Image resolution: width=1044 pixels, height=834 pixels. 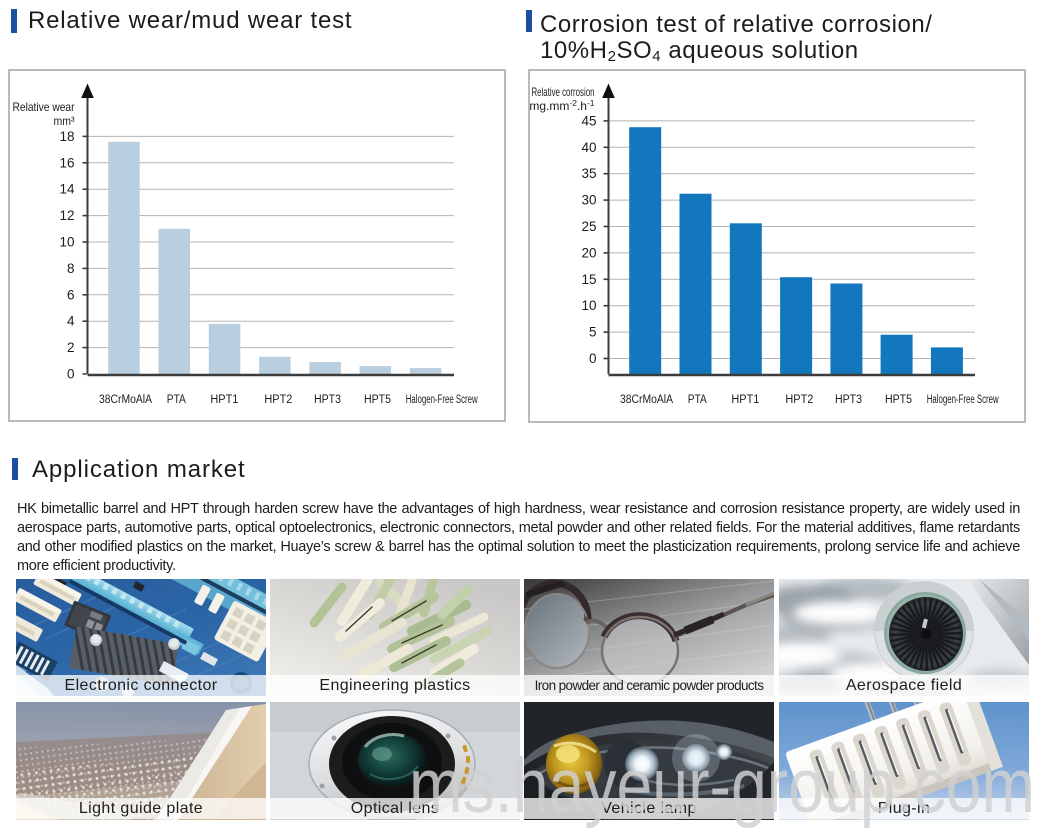 What do you see at coordinates (588, 120) in the screenshot?
I see `svg-text: 45` at bounding box center [588, 120].